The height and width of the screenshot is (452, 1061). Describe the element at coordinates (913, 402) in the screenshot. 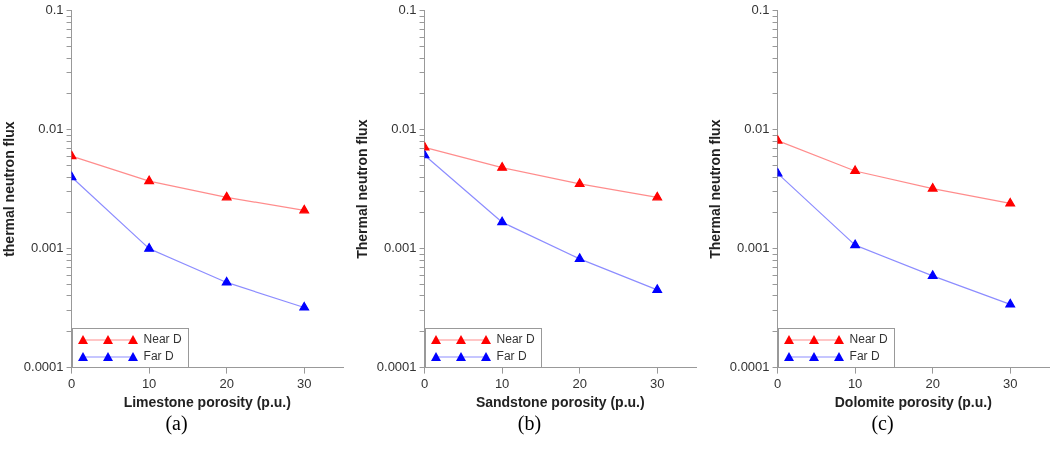

I see `x-axis-title: Dolomite porosity (p.u.)` at that location.